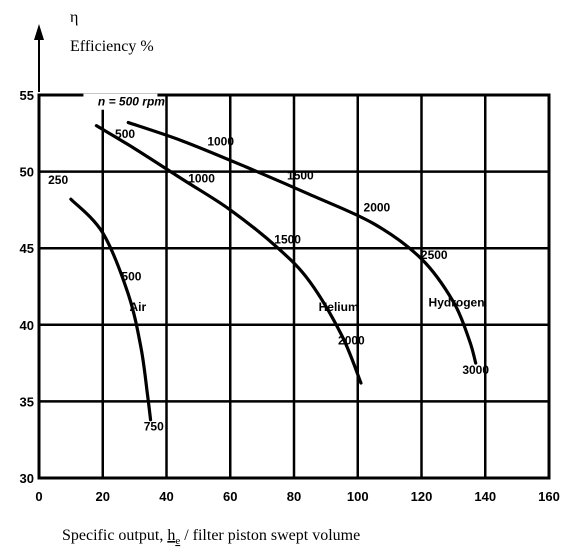 The image size is (563, 549). Describe the element at coordinates (27, 478) in the screenshot. I see `y-tick-label: 30` at that location.